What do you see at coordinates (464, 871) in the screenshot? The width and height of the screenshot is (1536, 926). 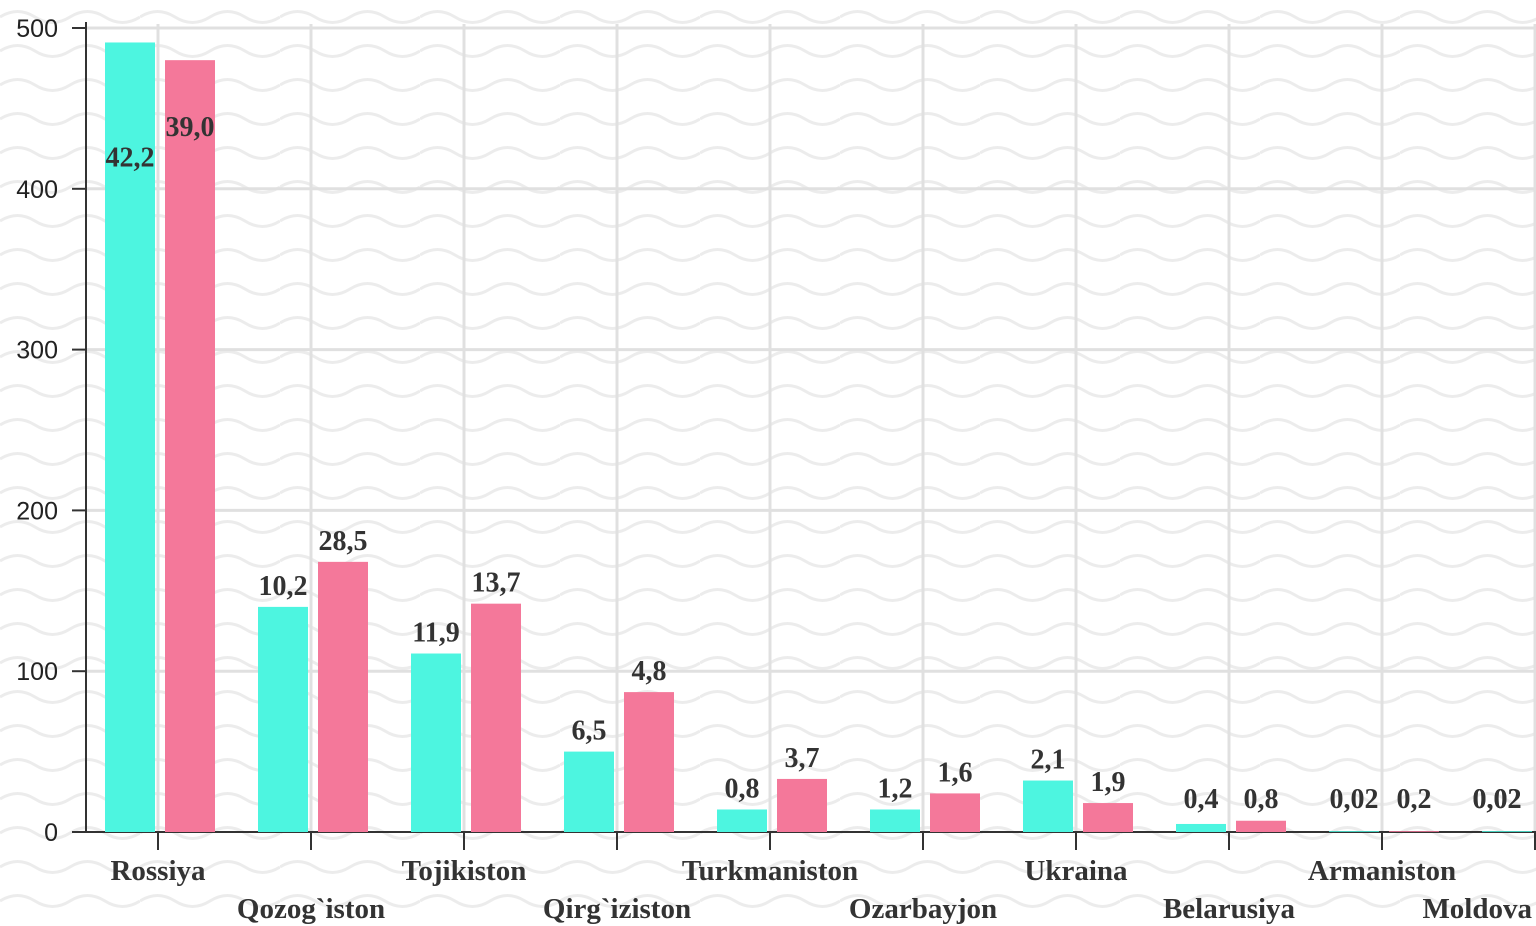 I see `x-tick-label: Tojikiston` at bounding box center [464, 871].